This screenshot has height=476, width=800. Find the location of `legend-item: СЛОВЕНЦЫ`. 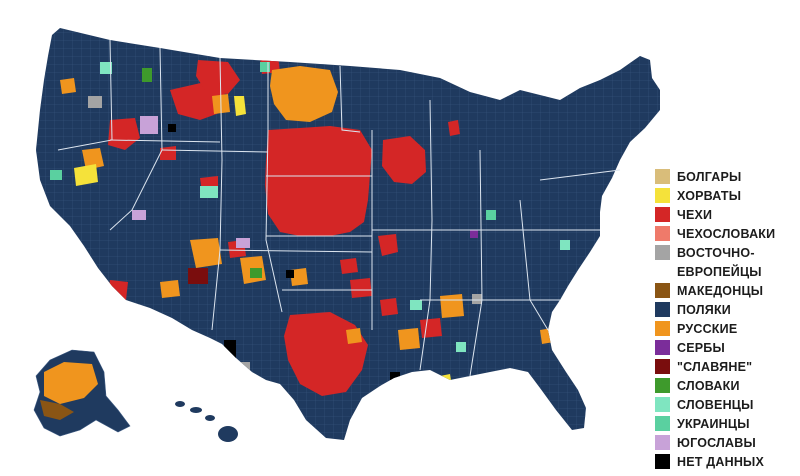

legend-item: СЛОВЕНЦЫ is located at coordinates (727, 405).